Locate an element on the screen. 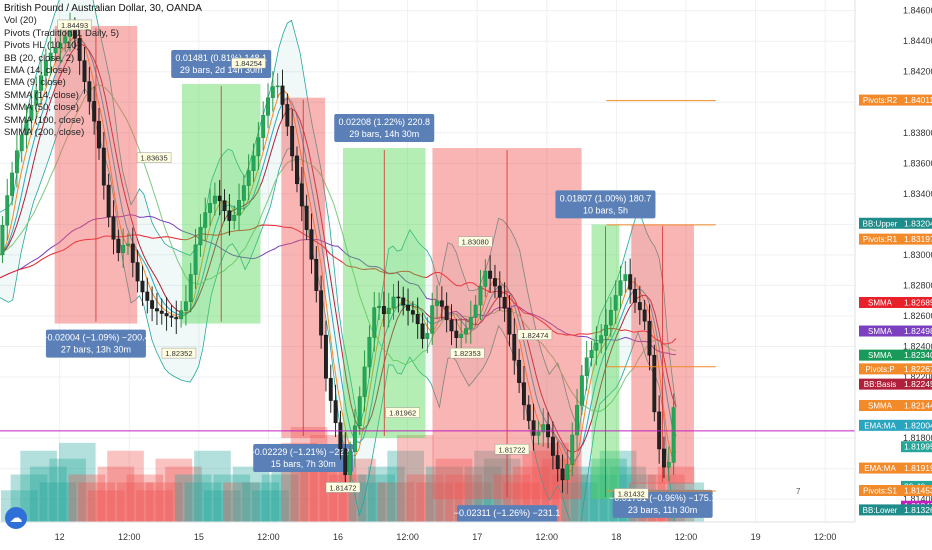  pivot-hl-label-text: 1.81432 is located at coordinates (631, 494).